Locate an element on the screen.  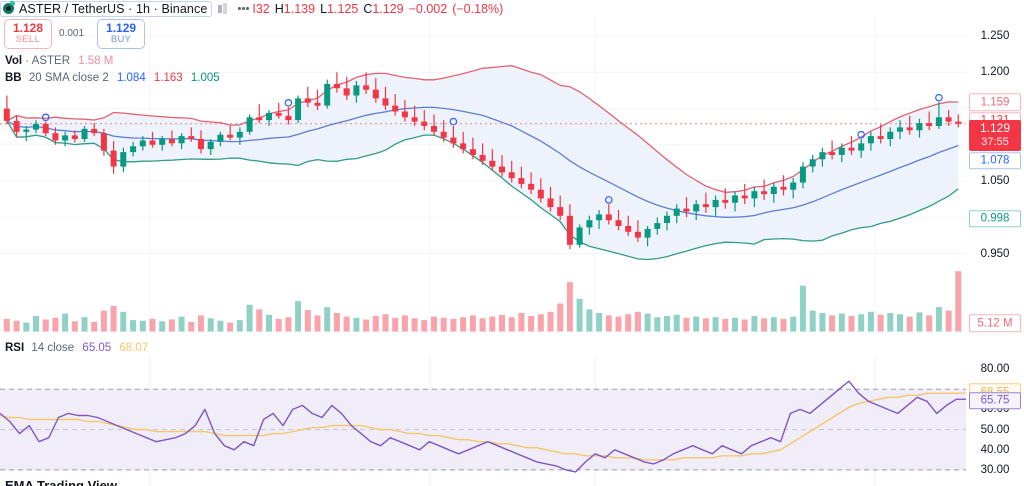
buy-label: BUY is located at coordinates (121, 39).